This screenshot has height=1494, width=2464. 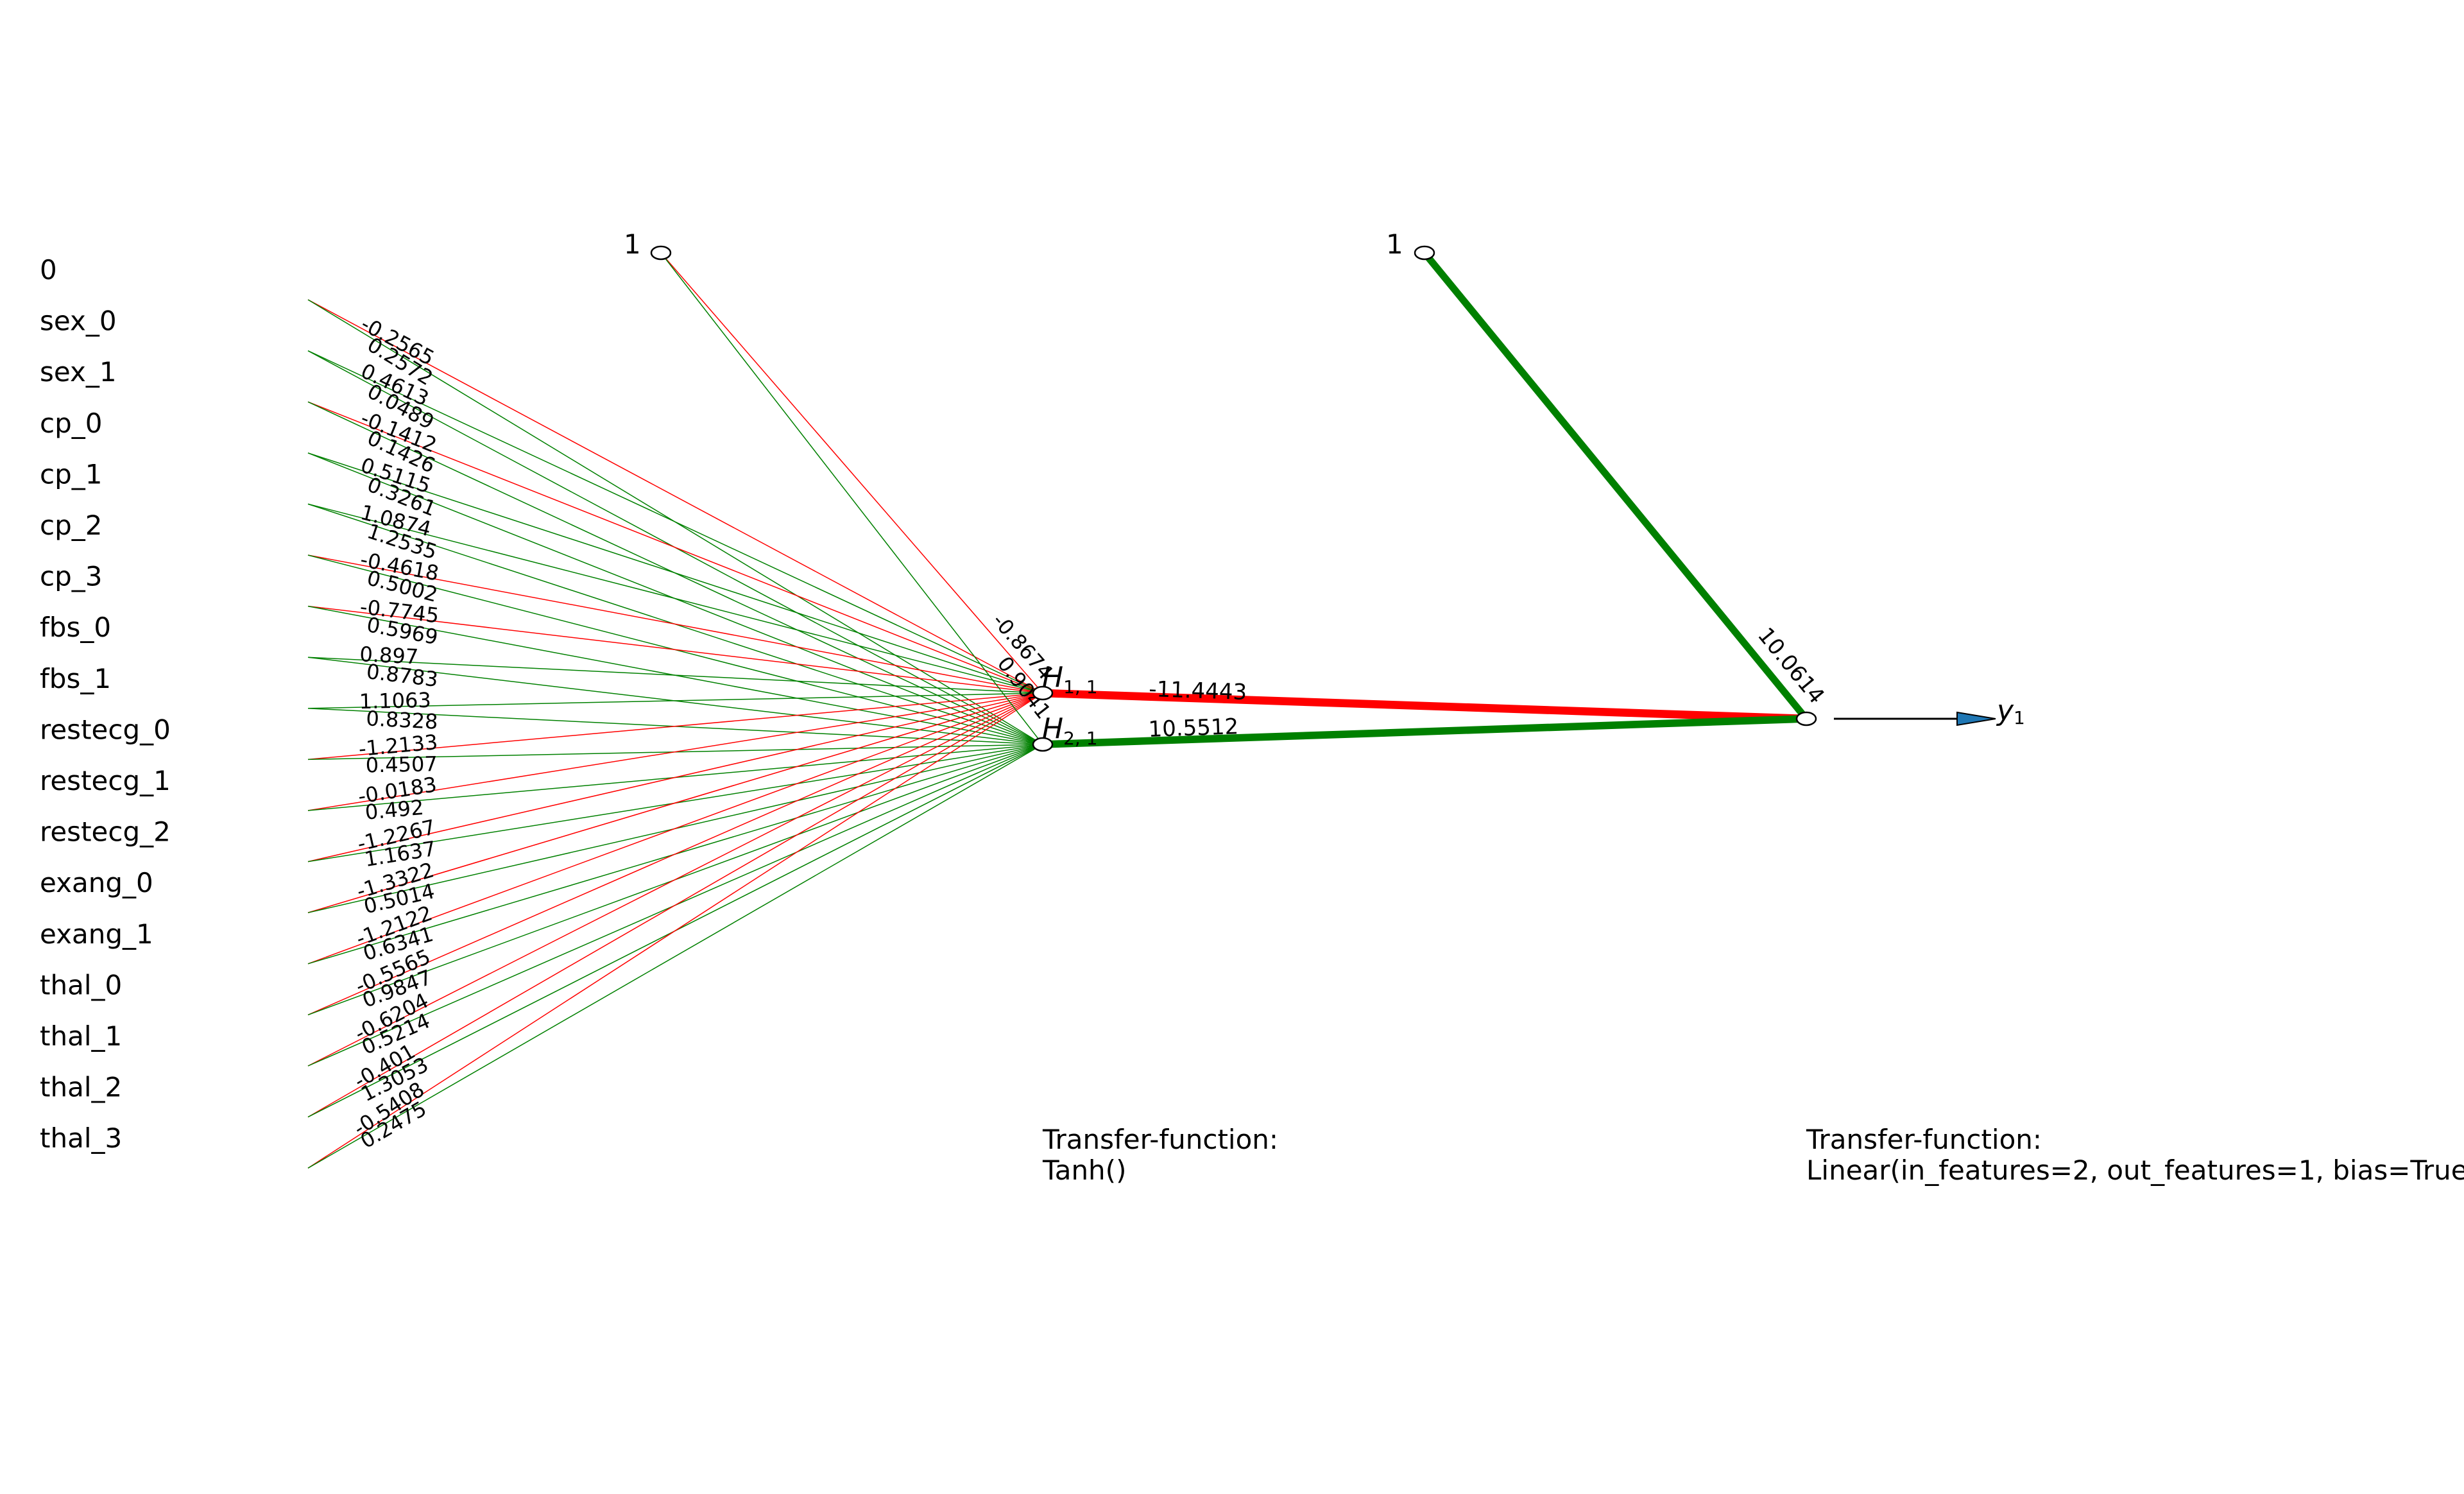 What do you see at coordinates (1924, 1140) in the screenshot?
I see `output-transfer-title: Transfer-function:` at bounding box center [1924, 1140].